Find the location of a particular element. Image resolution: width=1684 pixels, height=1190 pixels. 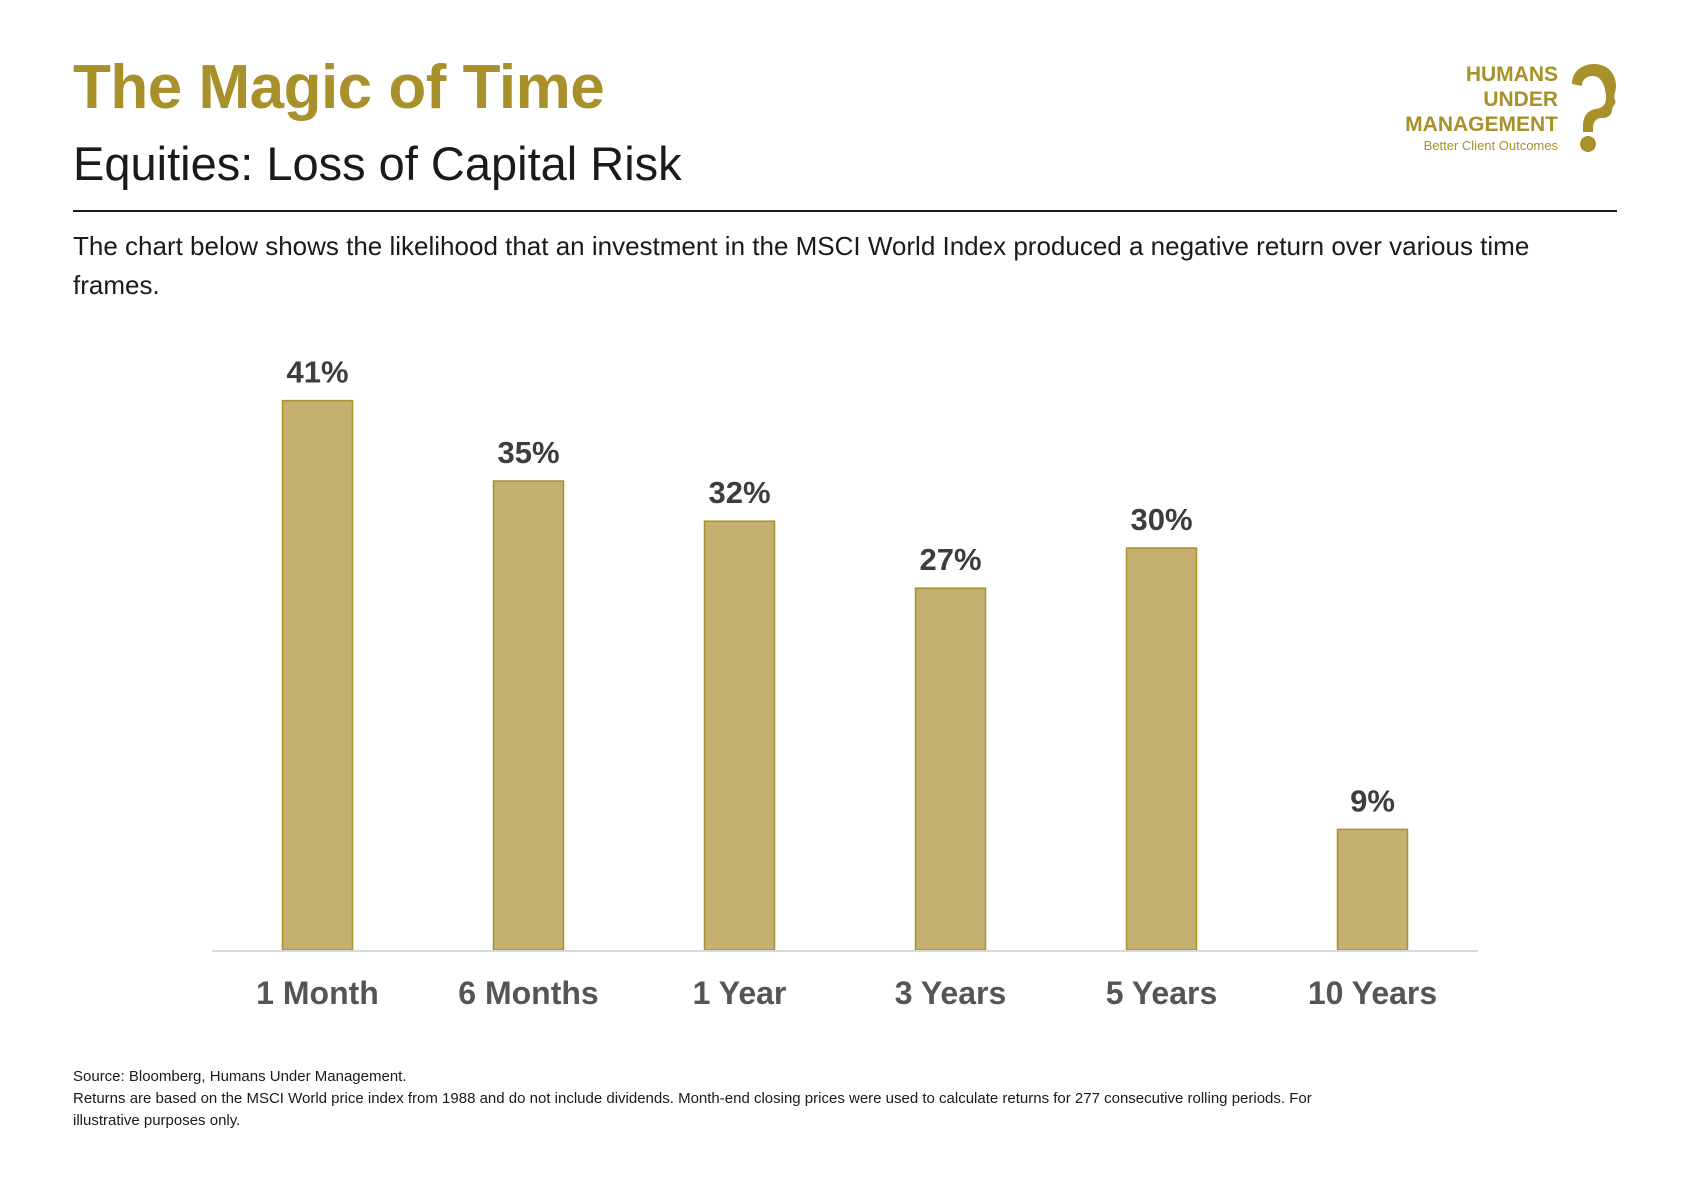

logo-line-1: HUMANS is located at coordinates (1511, 74).